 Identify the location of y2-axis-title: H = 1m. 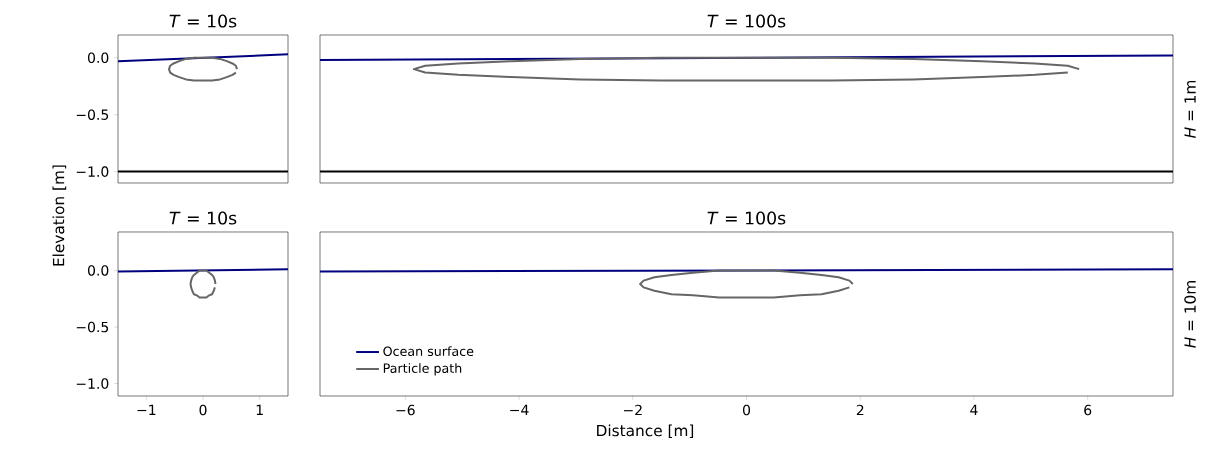
(1190, 109).